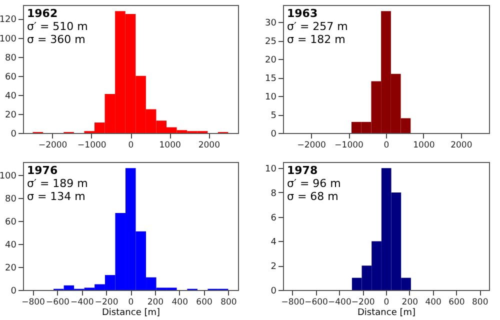  What do you see at coordinates (273, 267) in the screenshot?
I see `y-tick-label: 2` at bounding box center [273, 267].